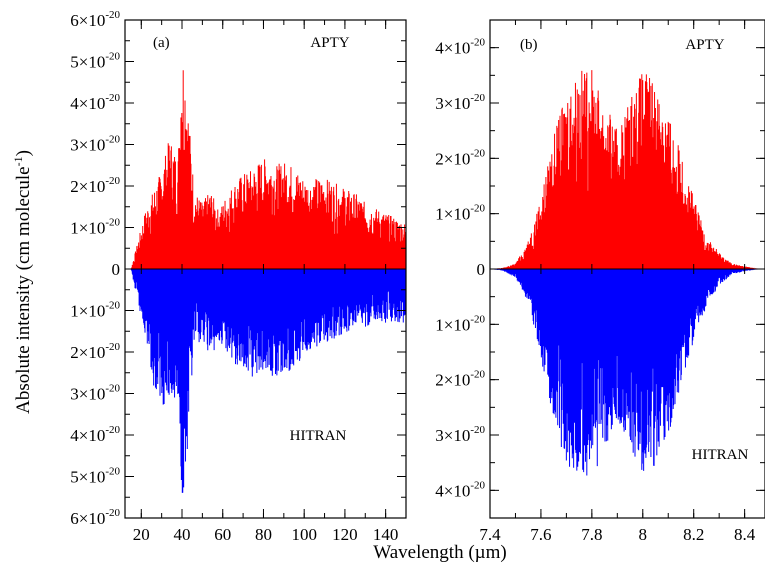 The width and height of the screenshot is (765, 565). I want to click on panel-b-xtick-labels: 7.4 7.6 7.8 8 8.2 8.4, so click(617, 534).